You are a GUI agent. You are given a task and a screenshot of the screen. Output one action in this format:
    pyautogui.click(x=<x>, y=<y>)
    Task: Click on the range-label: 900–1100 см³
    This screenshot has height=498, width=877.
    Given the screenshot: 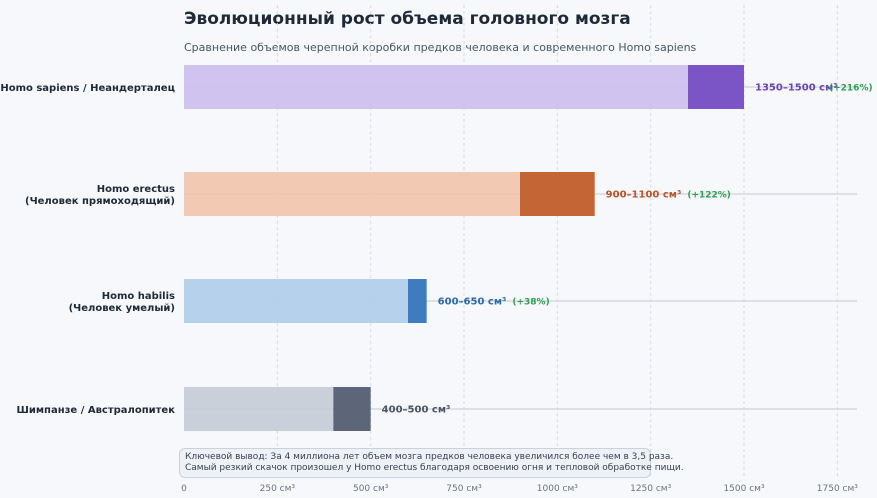 What is the action you would take?
    pyautogui.click(x=644, y=195)
    